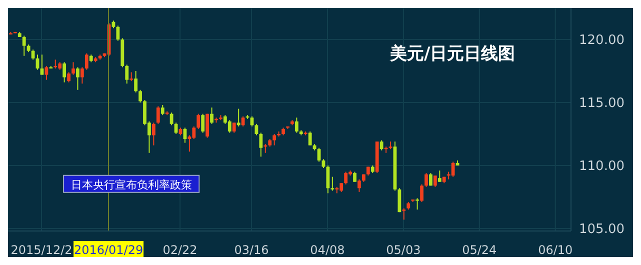  Describe the element at coordinates (601, 166) in the screenshot. I see `y-tick-label: 110.00` at that location.